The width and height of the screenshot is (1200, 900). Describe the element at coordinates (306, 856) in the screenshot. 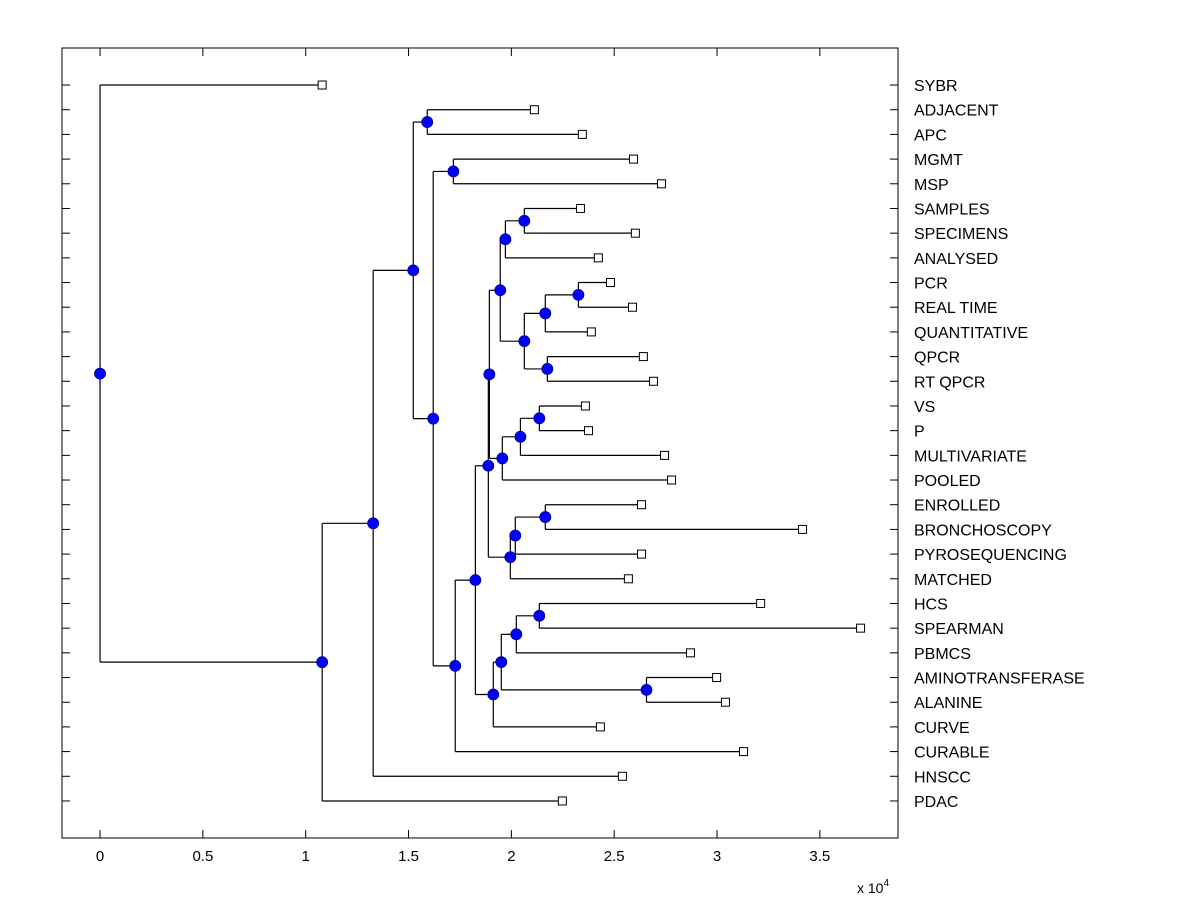

I see `x-tick-label: 1` at that location.